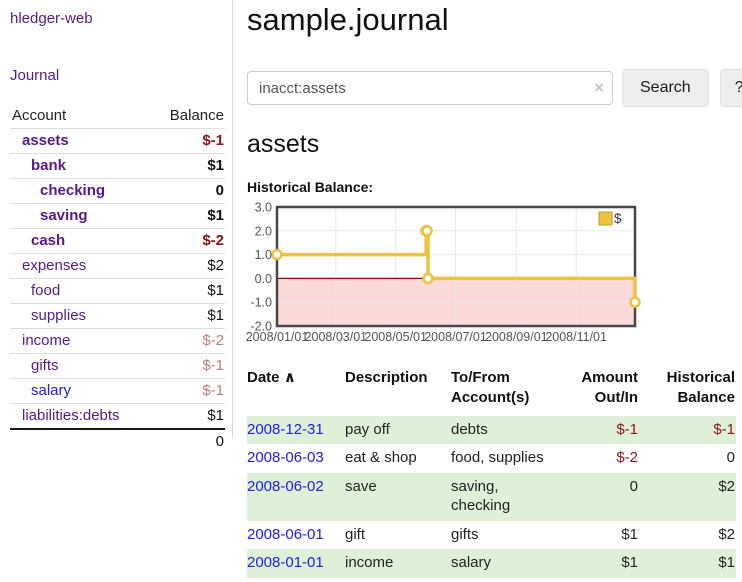  What do you see at coordinates (49, 165) in the screenshot?
I see `account-link: bank` at bounding box center [49, 165].